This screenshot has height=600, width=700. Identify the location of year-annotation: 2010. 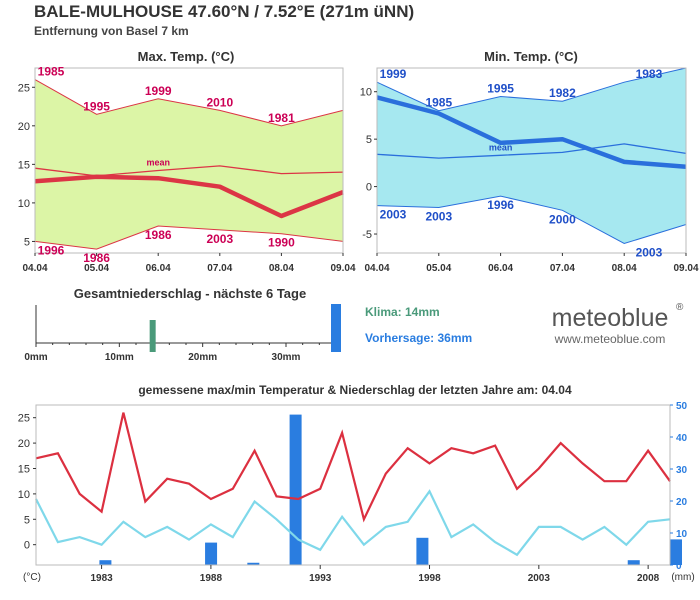
(219, 102).